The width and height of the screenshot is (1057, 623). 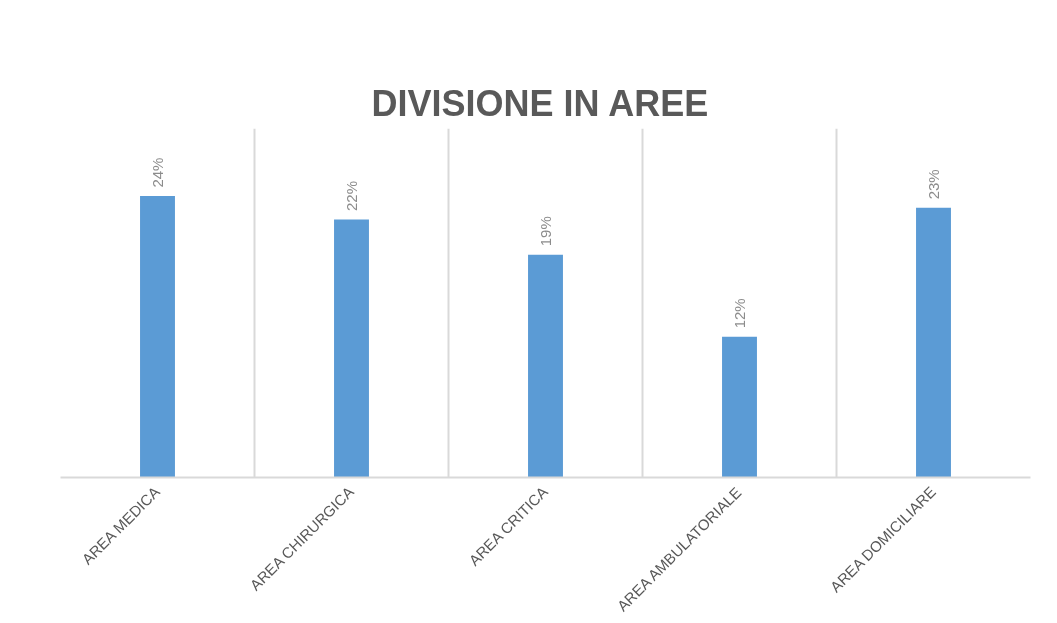 What do you see at coordinates (545, 231) in the screenshot?
I see `data-label: 19%` at bounding box center [545, 231].